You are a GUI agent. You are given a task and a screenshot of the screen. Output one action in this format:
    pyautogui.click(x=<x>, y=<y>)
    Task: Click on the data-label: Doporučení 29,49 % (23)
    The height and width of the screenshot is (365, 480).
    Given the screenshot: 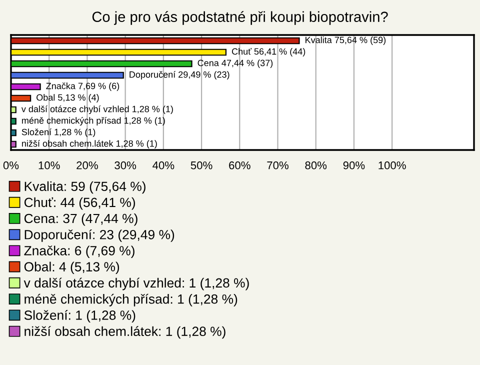 What is the action you would take?
    pyautogui.click(x=180, y=75)
    